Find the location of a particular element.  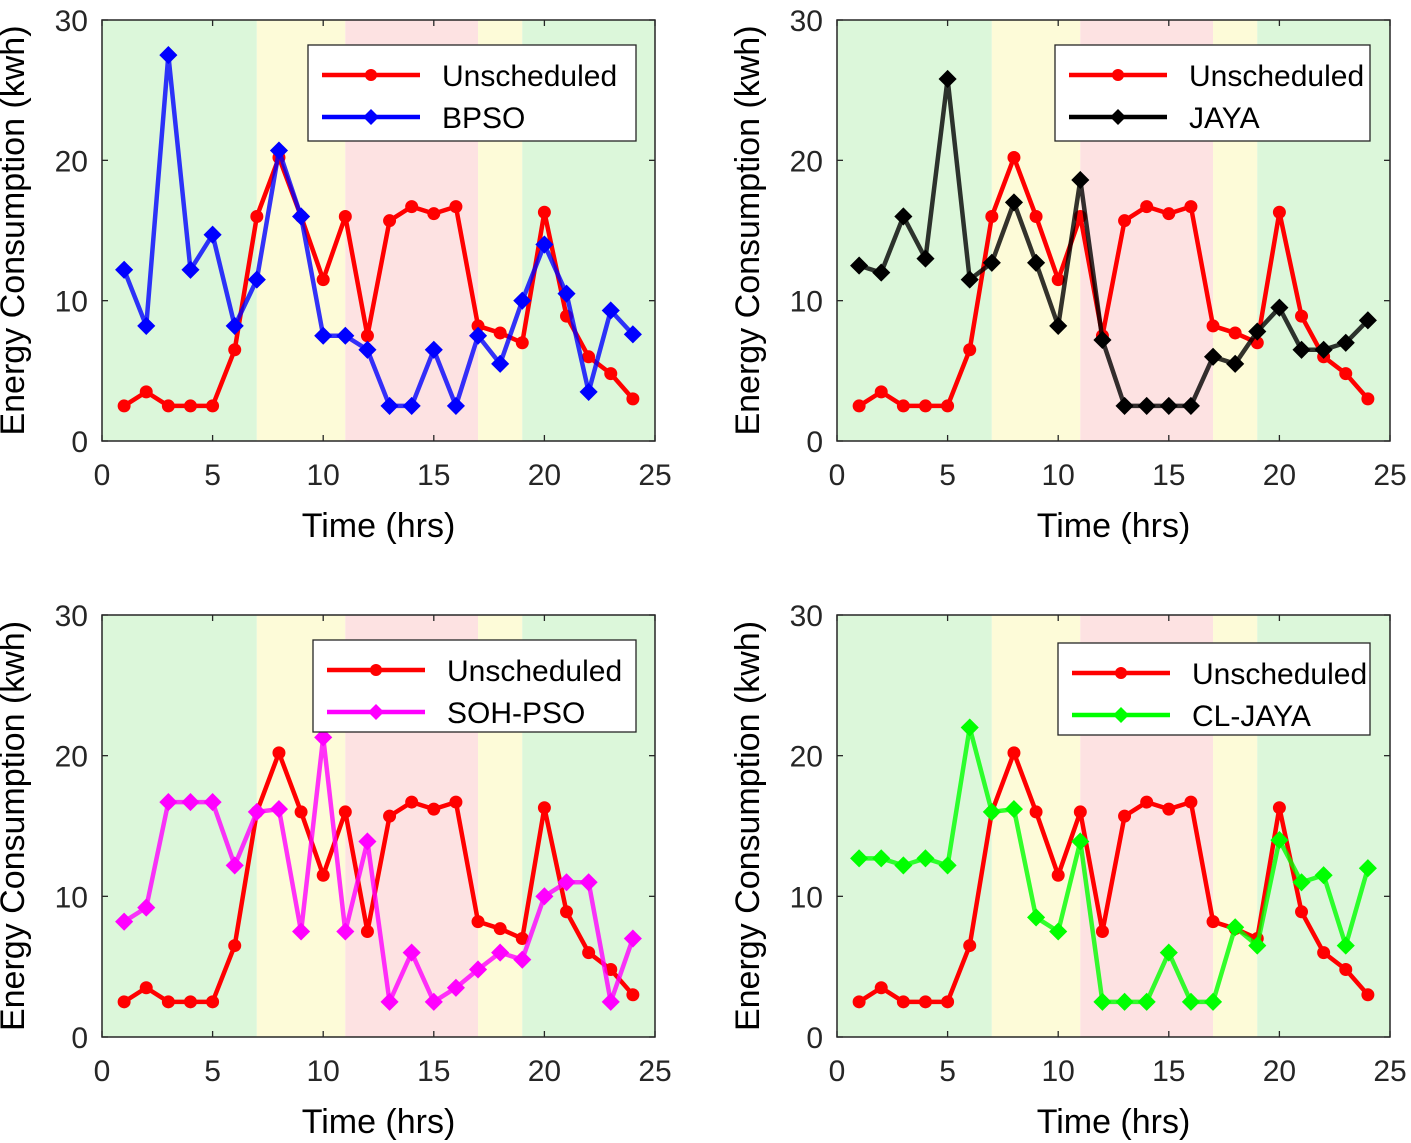

series-jaya is located at coordinates (1113, 242).